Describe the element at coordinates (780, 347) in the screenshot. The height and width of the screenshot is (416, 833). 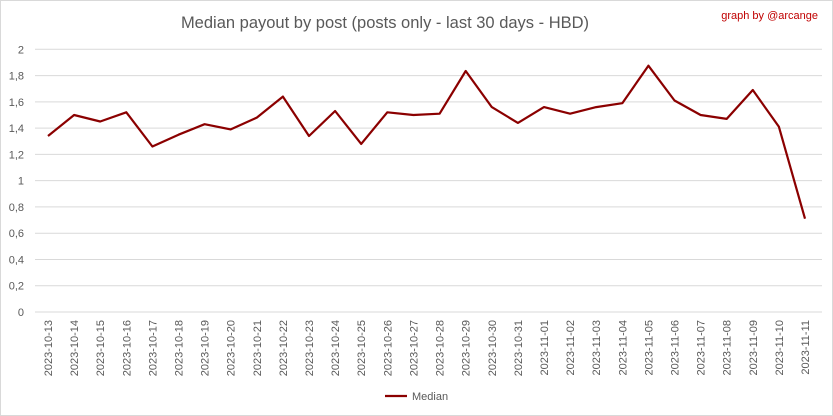
I see `x-tick-label: 2023-11-10` at that location.